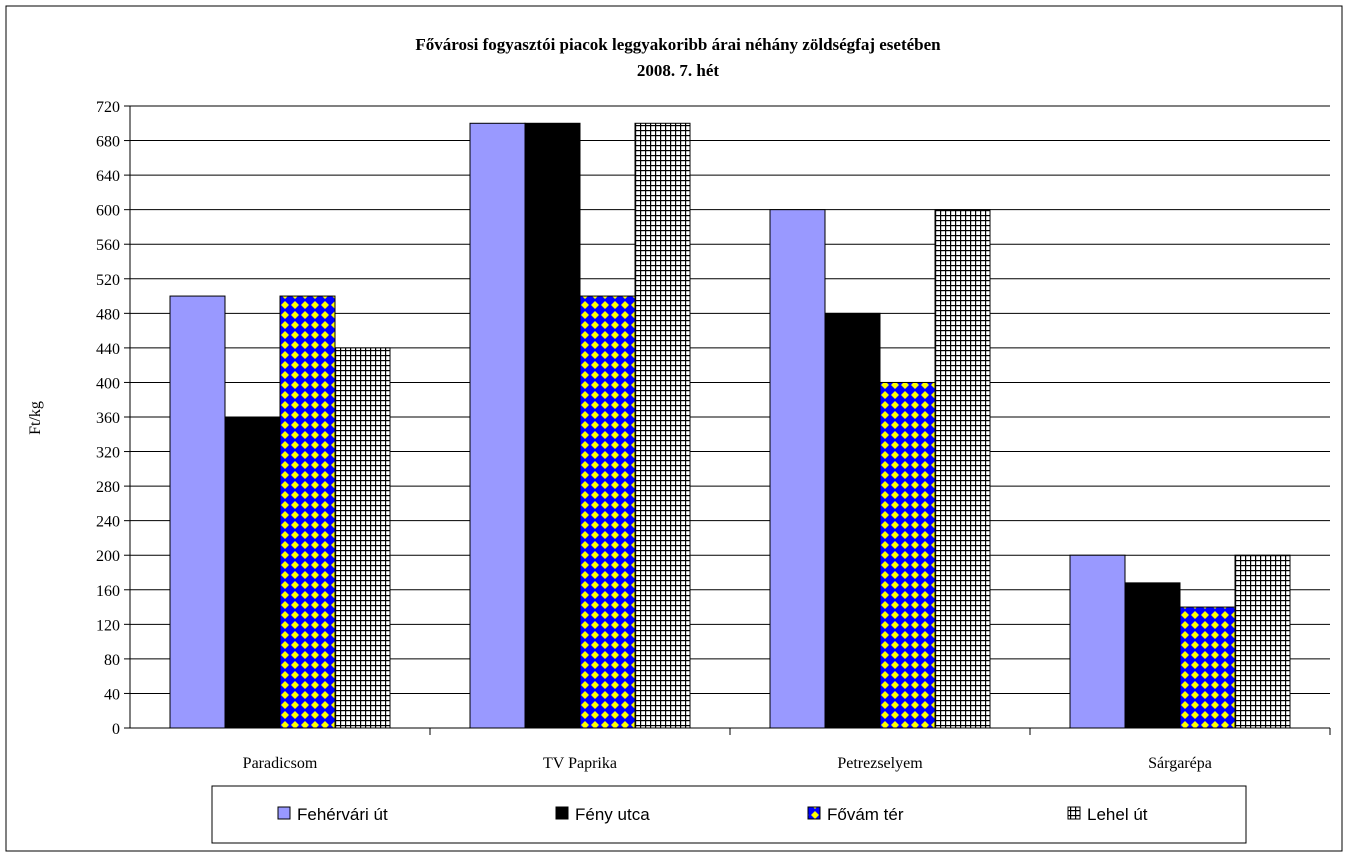 The height and width of the screenshot is (857, 1348). I want to click on y-tick-label: 160, so click(108, 591).